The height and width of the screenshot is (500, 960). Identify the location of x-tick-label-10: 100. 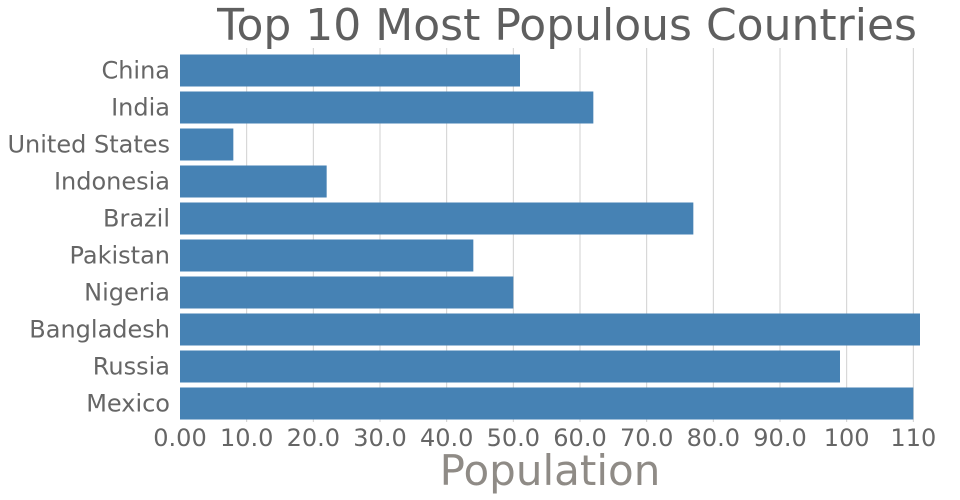
(847, 438).